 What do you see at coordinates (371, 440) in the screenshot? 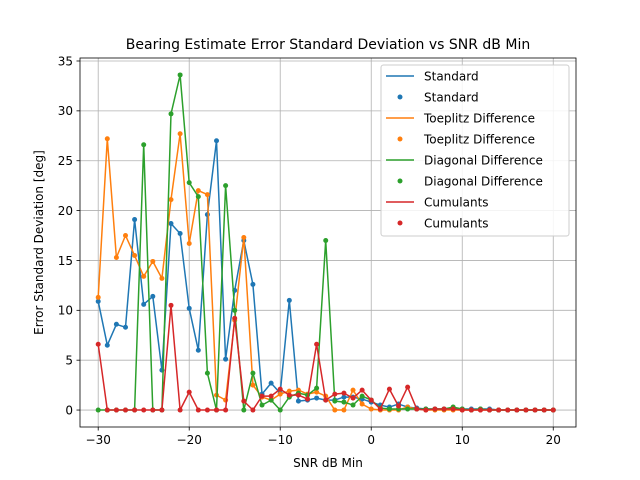
I see `x-tick-label: 0` at bounding box center [371, 440].